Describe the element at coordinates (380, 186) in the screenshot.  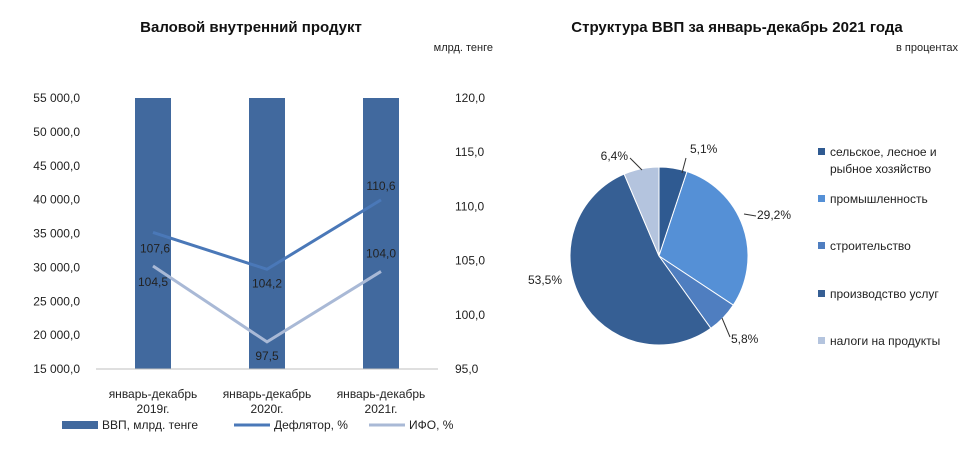
I see `deflator-point-label: 110,6` at that location.